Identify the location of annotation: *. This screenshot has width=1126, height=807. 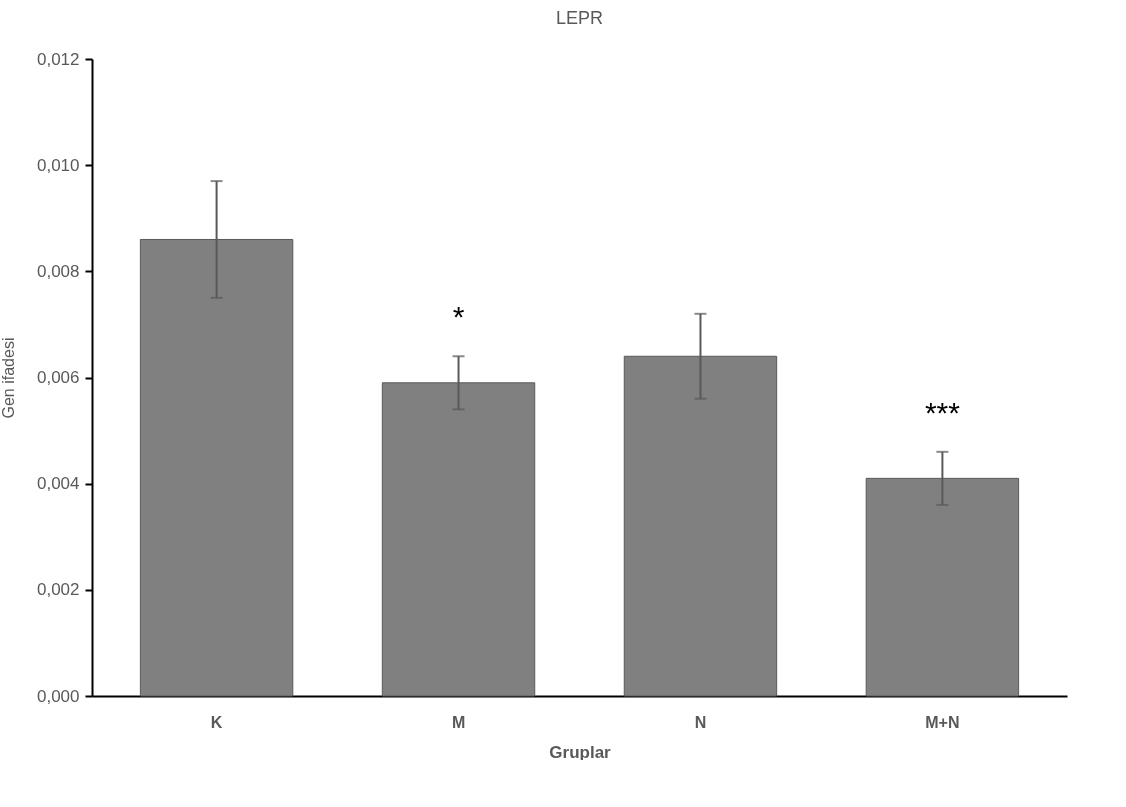
(458, 317).